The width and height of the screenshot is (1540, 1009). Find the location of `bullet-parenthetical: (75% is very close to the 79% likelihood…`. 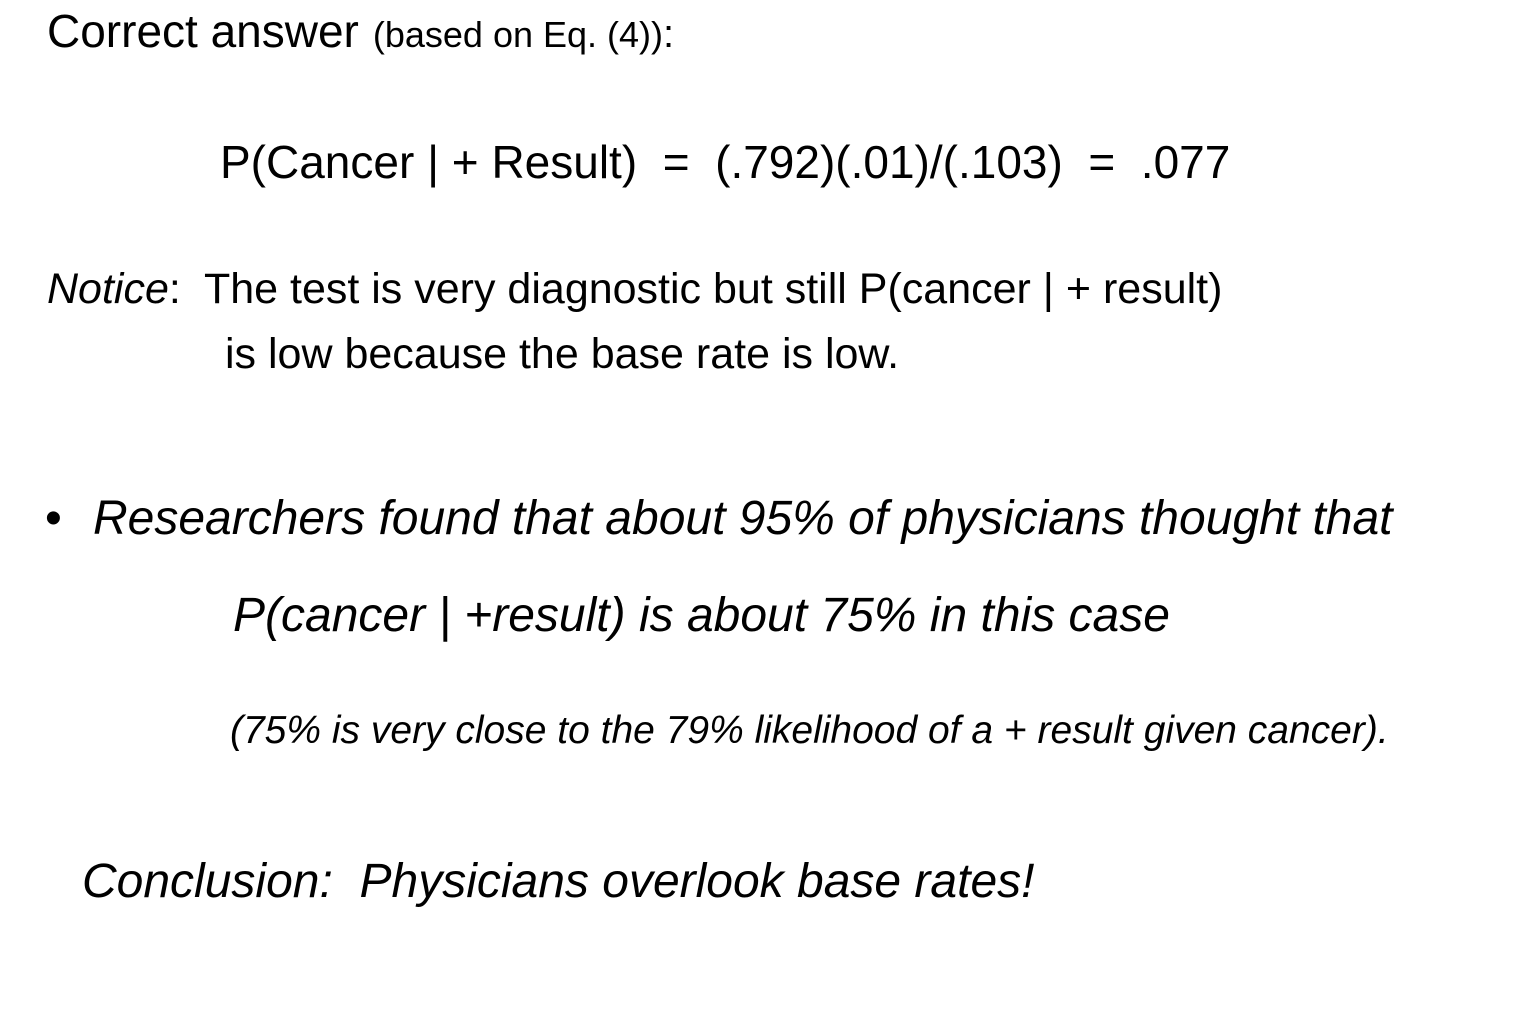

bullet-parenthetical: (75% is very close to the 79% likelihood… is located at coordinates (809, 730).